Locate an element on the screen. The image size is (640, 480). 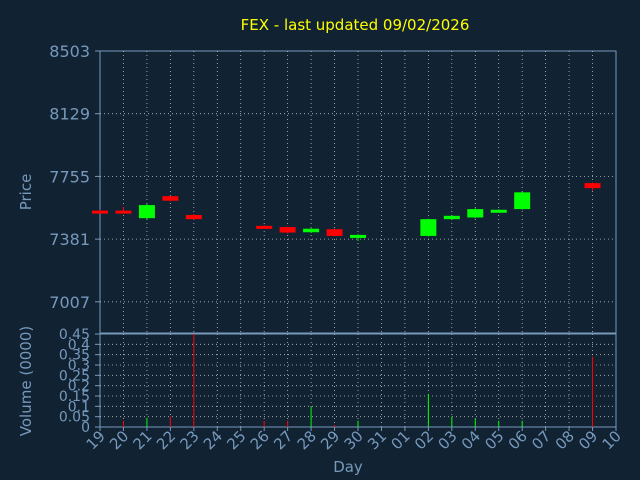
volume-tick-label: 0.4 is located at coordinates (79, 345).